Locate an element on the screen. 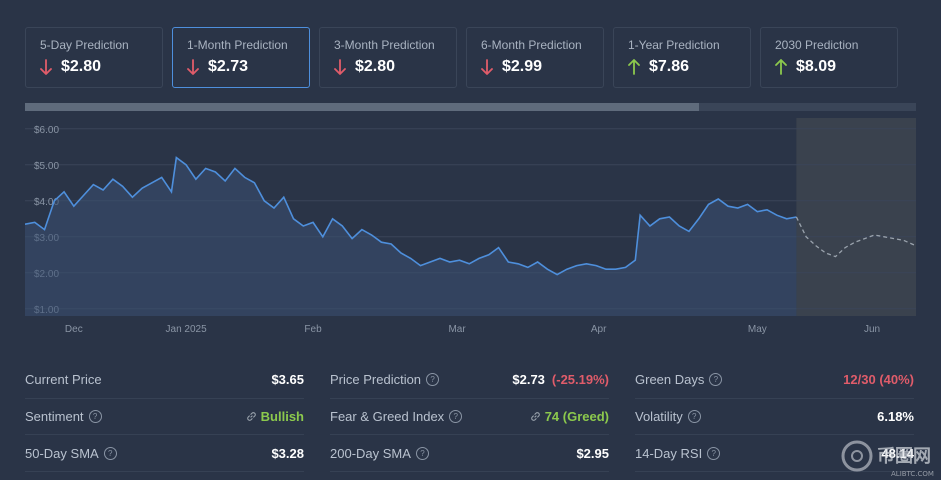  stat-value: 6.18% is located at coordinates (895, 416).